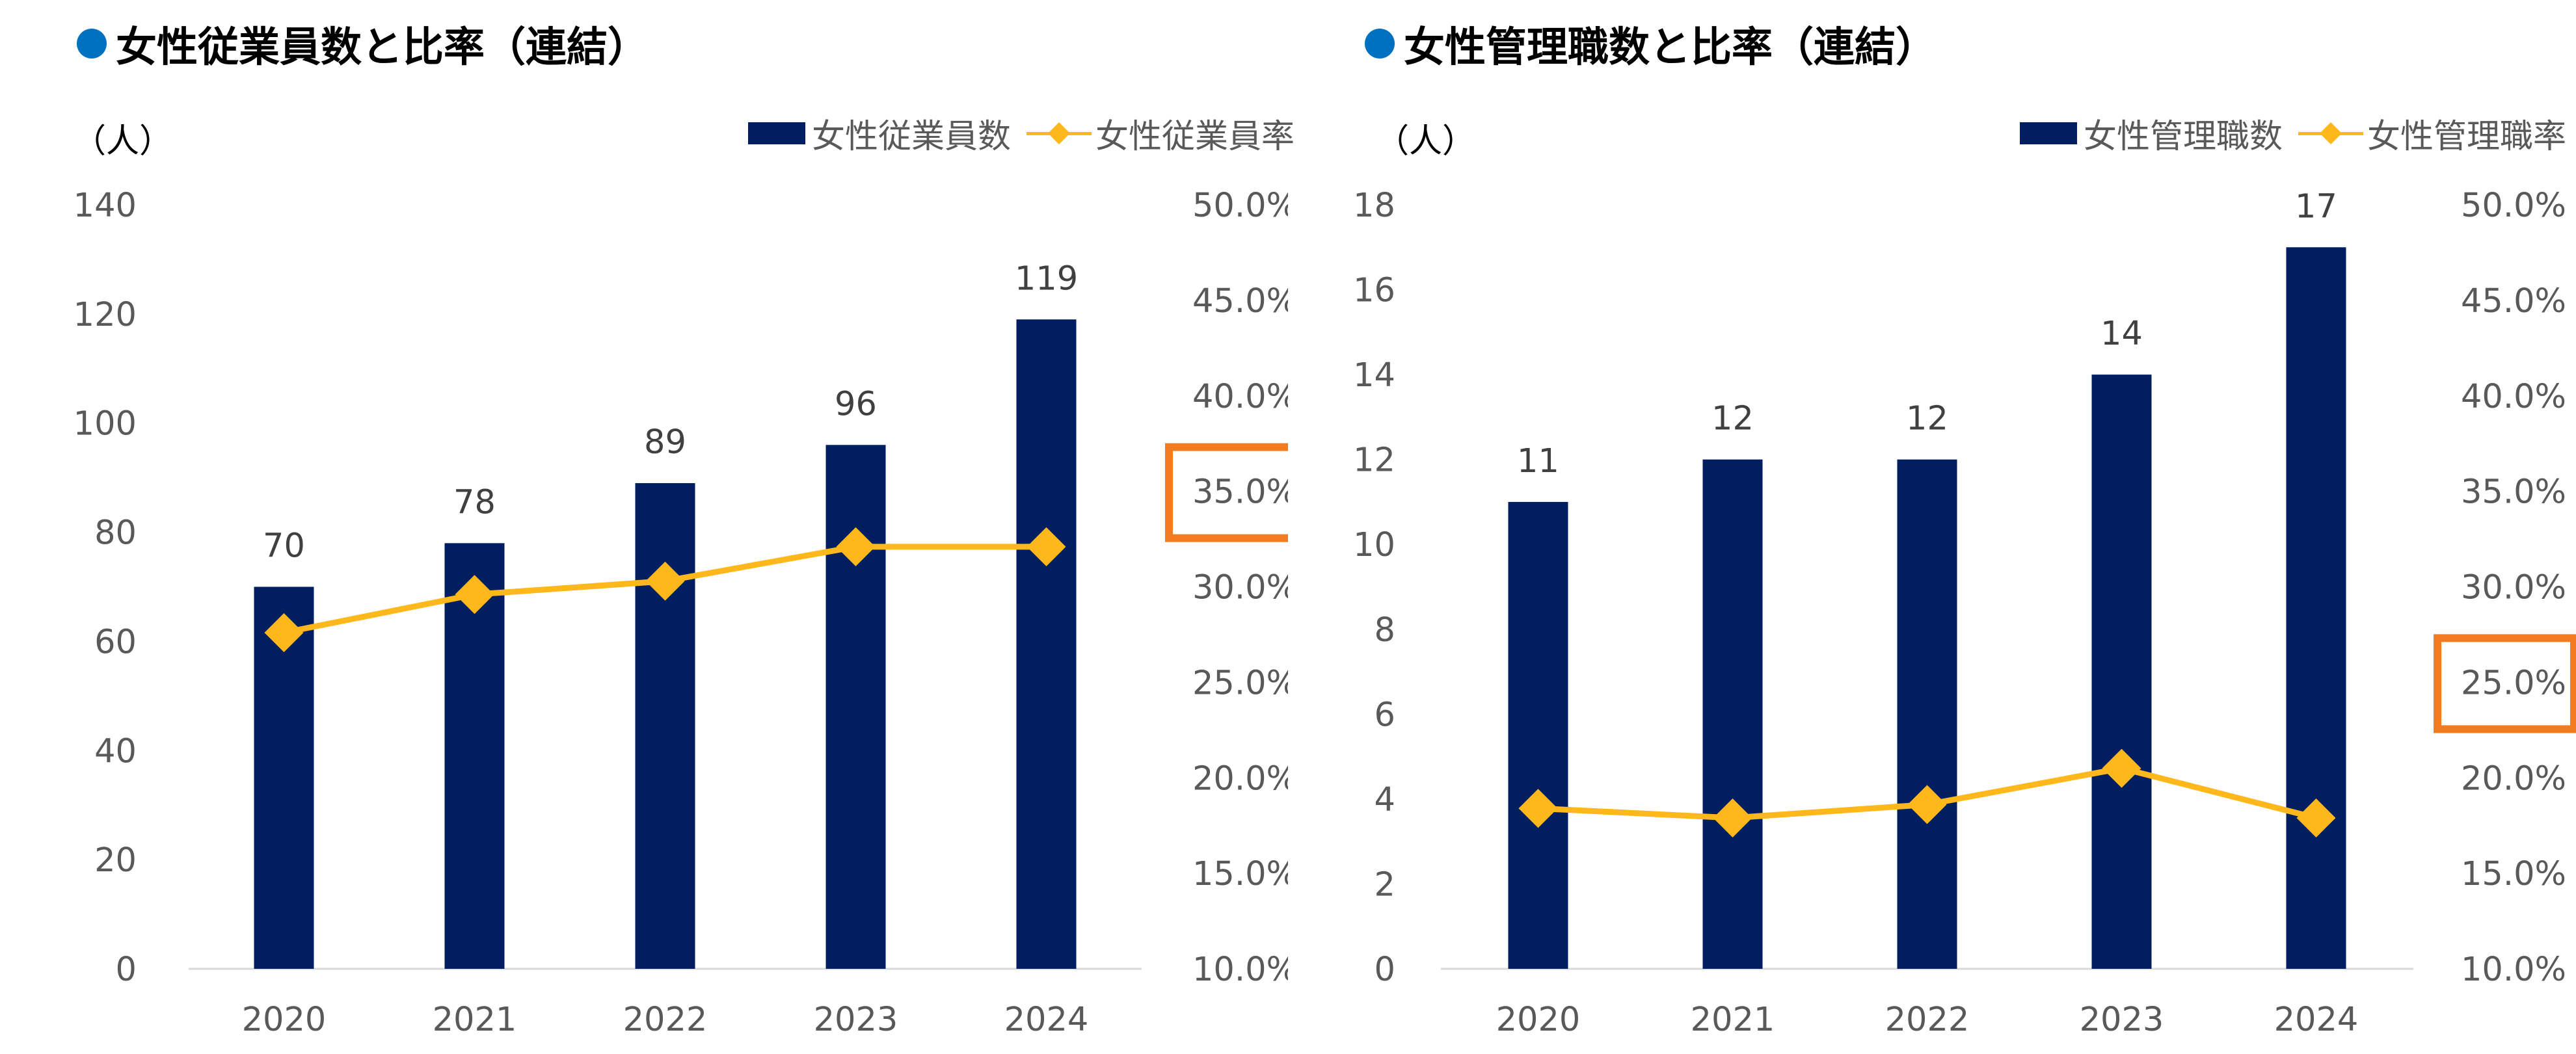 The height and width of the screenshot is (1054, 2576). I want to click on legend: 女性従業員数 女性従業員率, so click(1021, 133).